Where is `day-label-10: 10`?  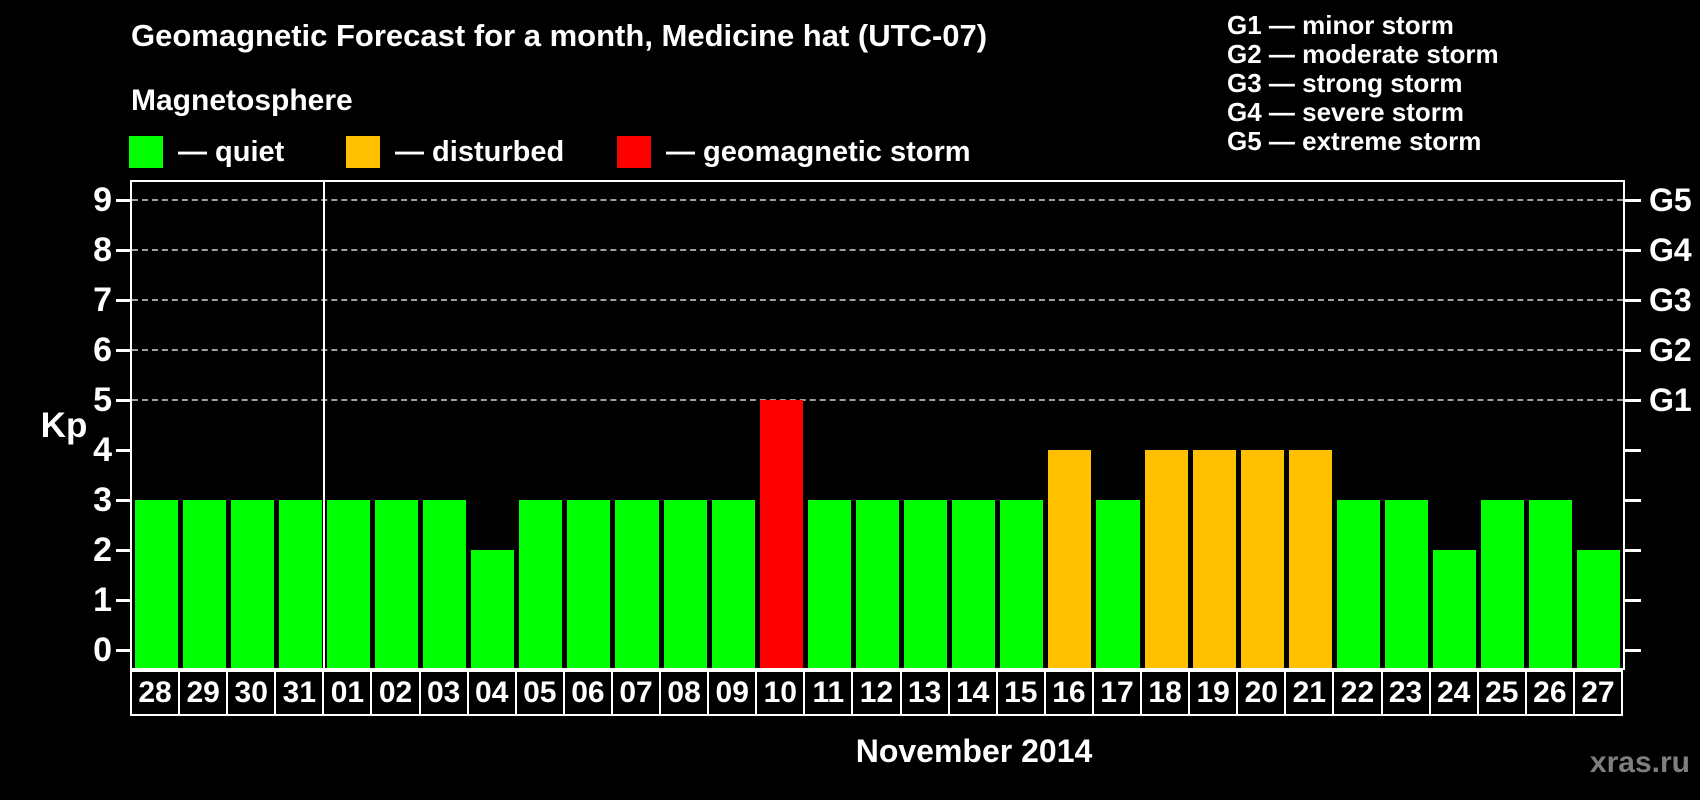
day-label-10: 10 is located at coordinates (780, 693).